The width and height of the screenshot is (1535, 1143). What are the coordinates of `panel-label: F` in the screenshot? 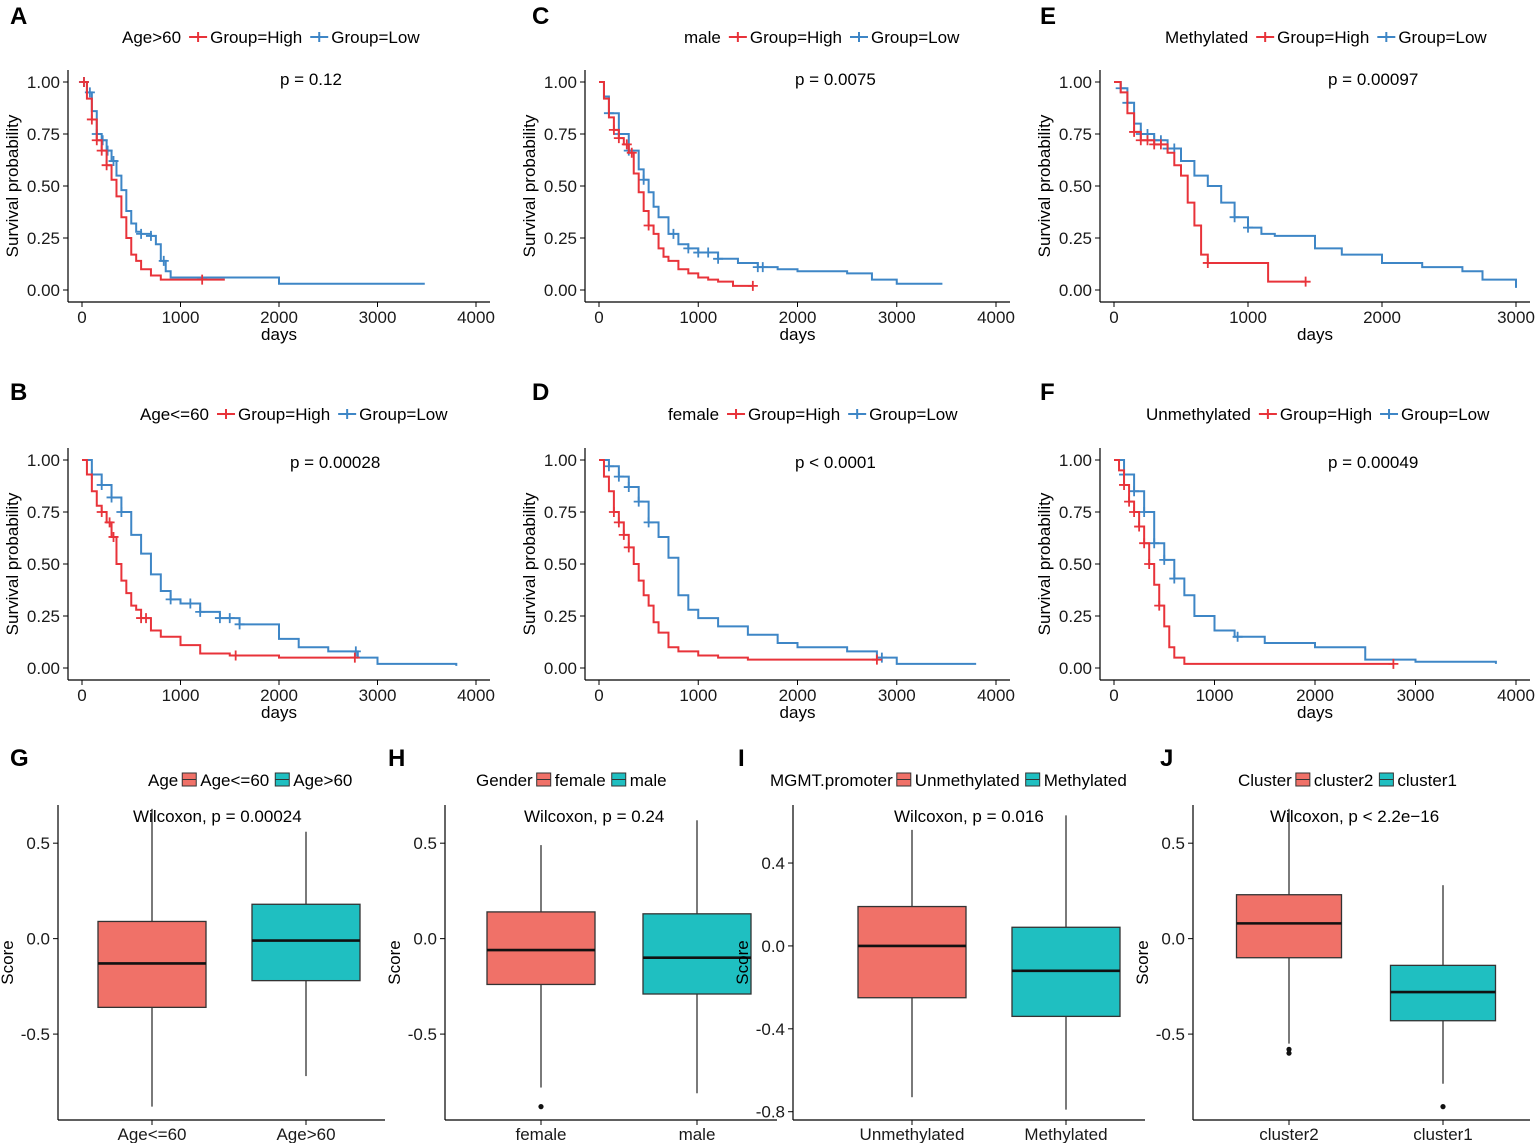 It's located at (1047, 392).